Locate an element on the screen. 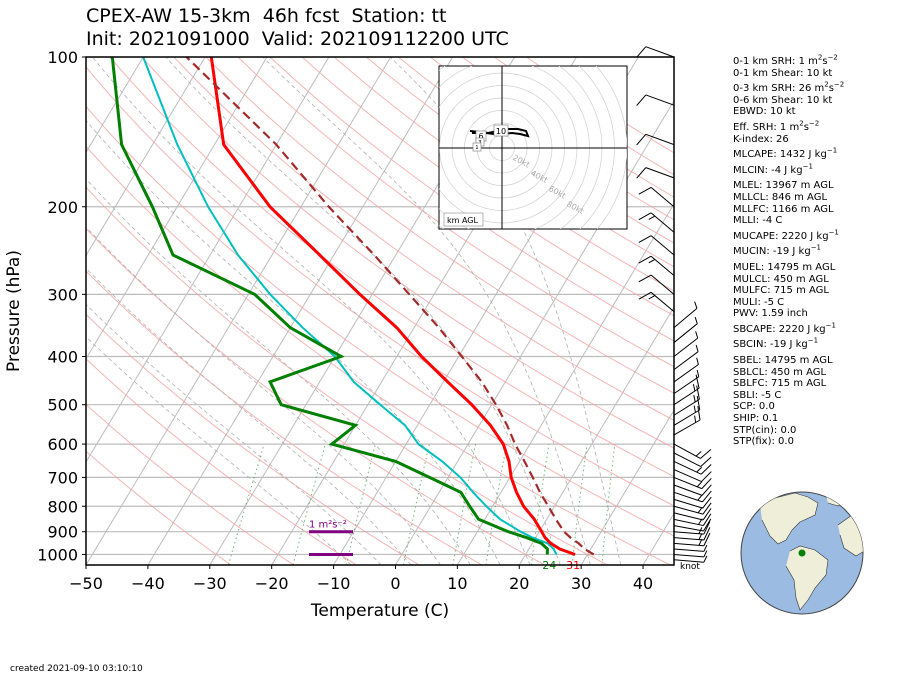 The width and height of the screenshot is (906, 675). index-row: 0-1 km SRH: 1 m2s−2 is located at coordinates (785, 60).